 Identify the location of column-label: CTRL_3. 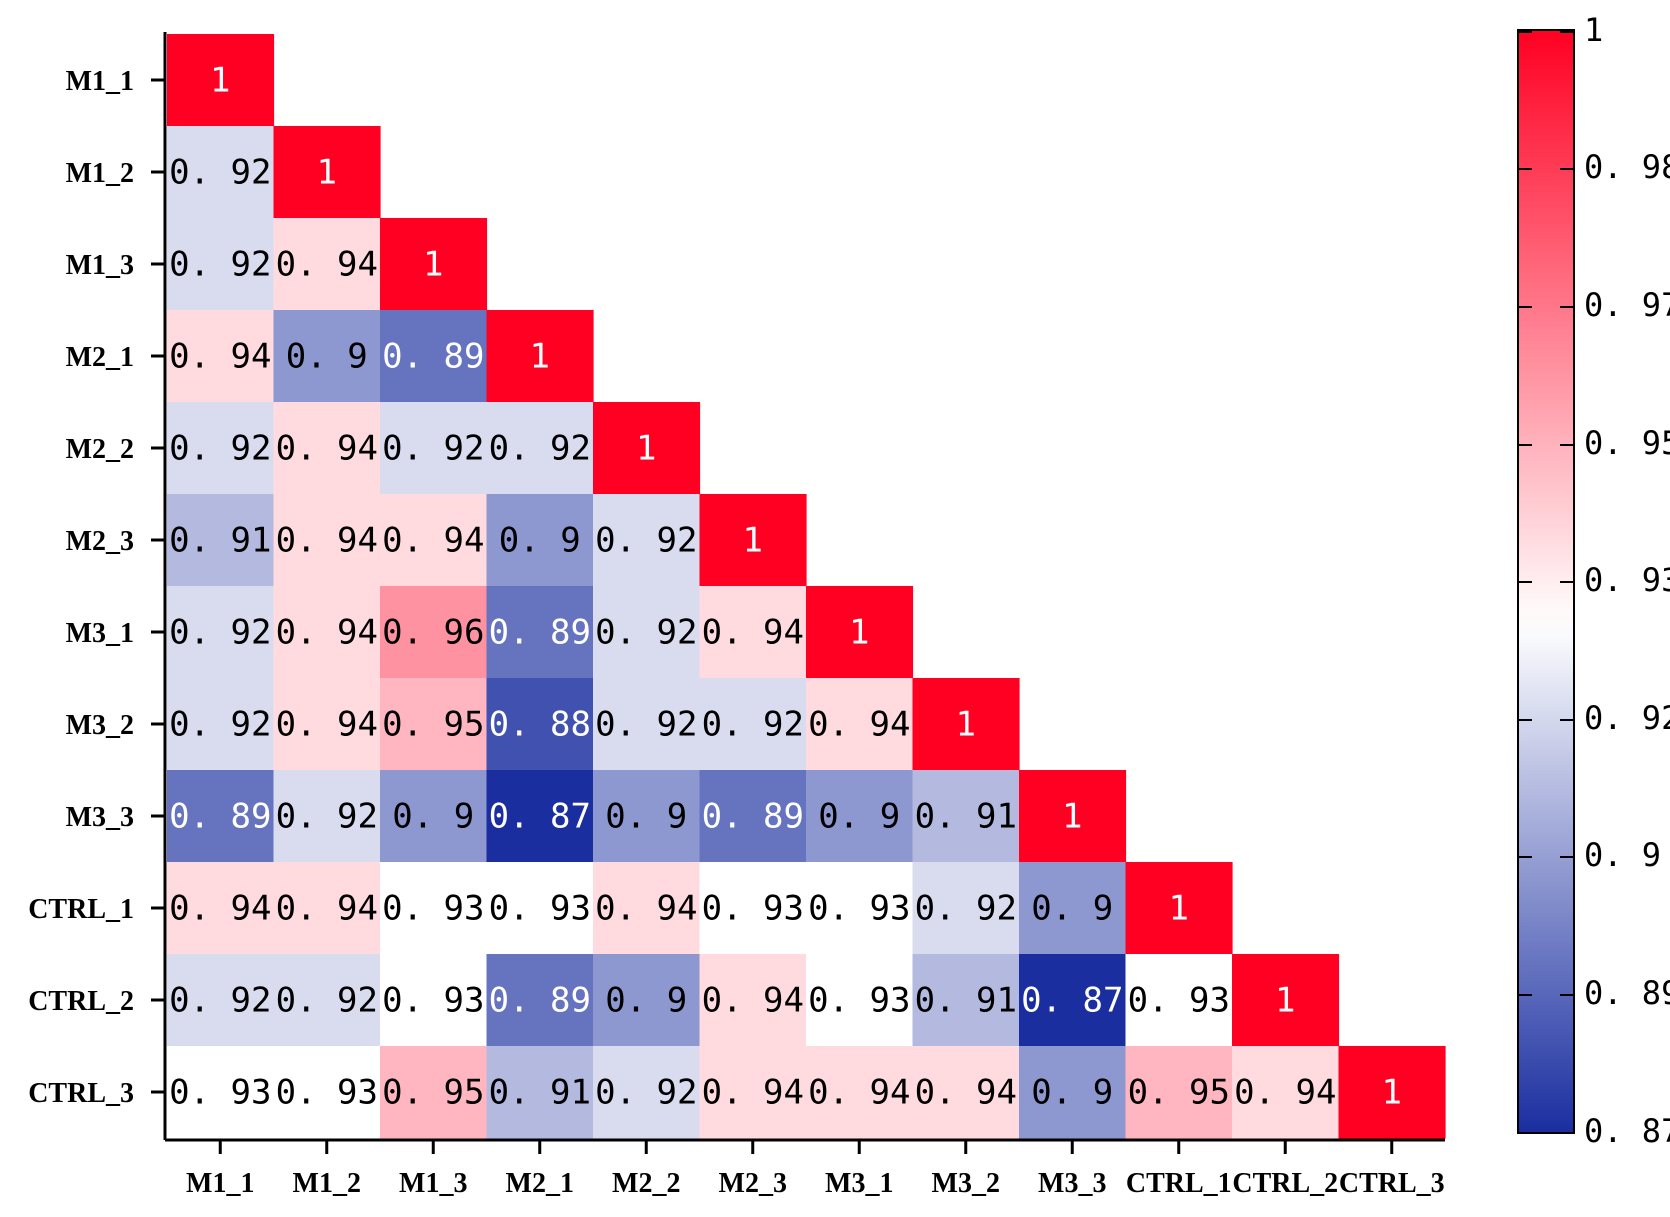
(1392, 1183).